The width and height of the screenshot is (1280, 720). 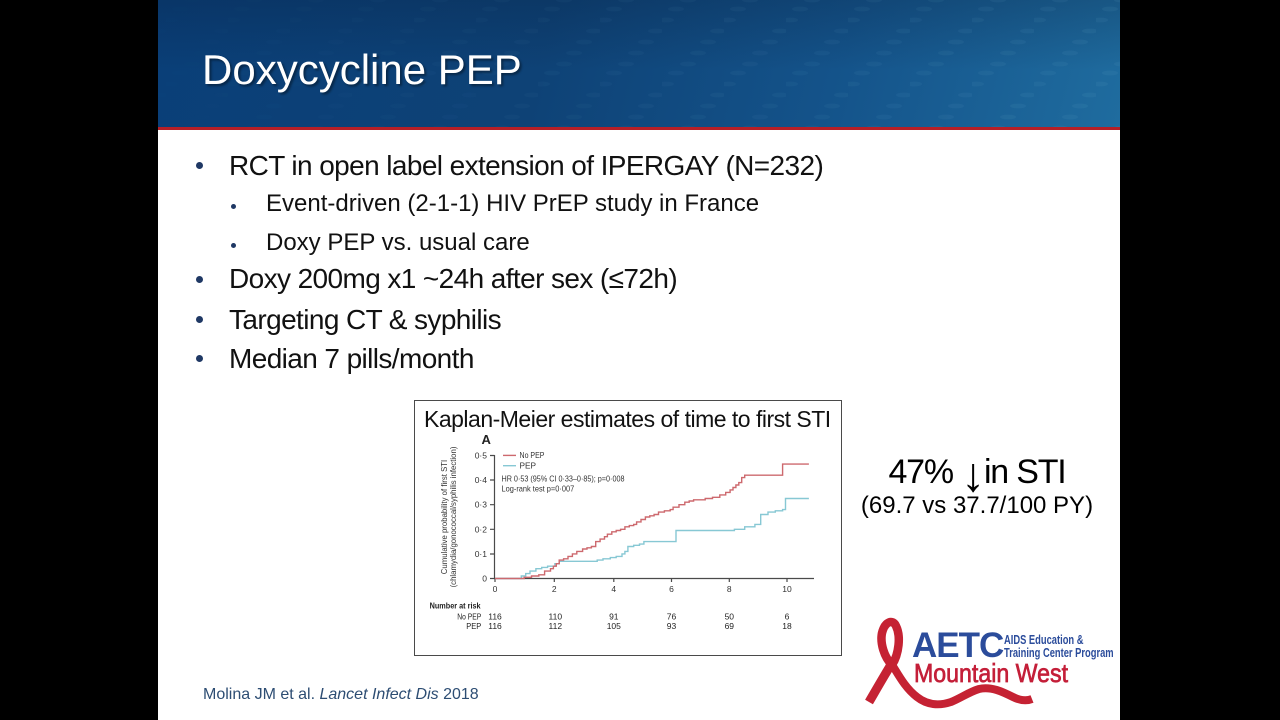 I want to click on svg-text: 91, so click(x=614, y=617).